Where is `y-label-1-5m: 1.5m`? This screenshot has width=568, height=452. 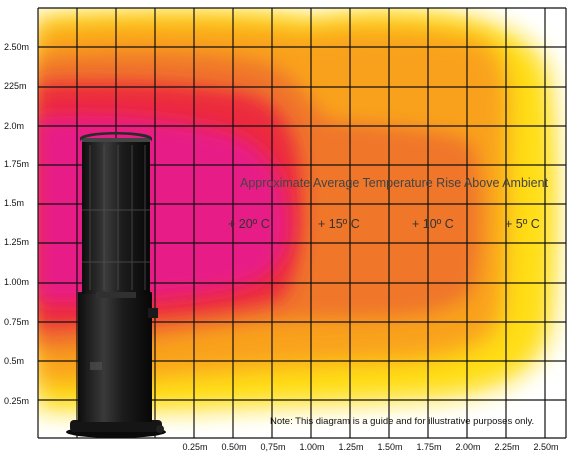 y-label-1-5m: 1.5m is located at coordinates (14, 203).